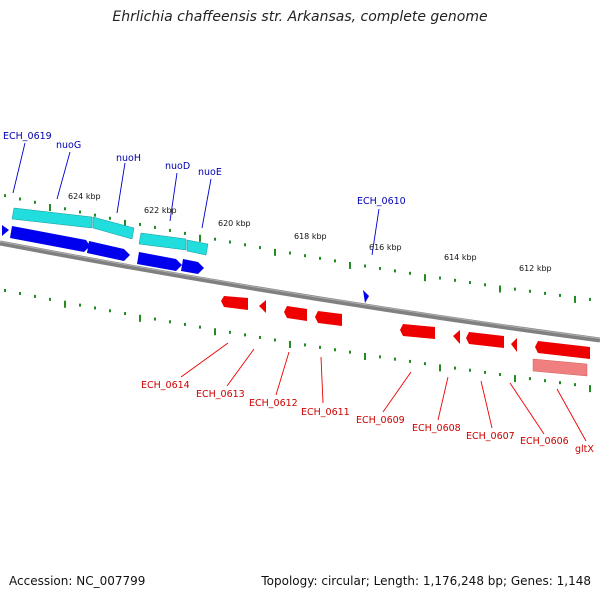 Image resolution: width=600 pixels, height=600 pixels. What do you see at coordinates (436, 428) in the screenshot?
I see `gene-label-ECH_0608: ECH_0608` at bounding box center [436, 428].